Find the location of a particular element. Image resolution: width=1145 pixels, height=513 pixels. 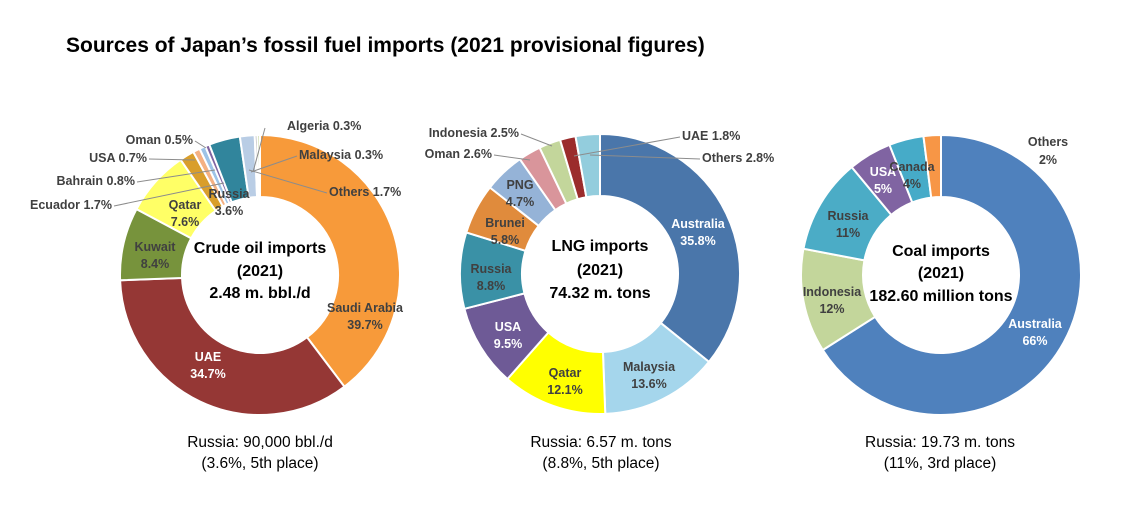

lng-label-brunei: Brunei 5.8% is located at coordinates (505, 231).